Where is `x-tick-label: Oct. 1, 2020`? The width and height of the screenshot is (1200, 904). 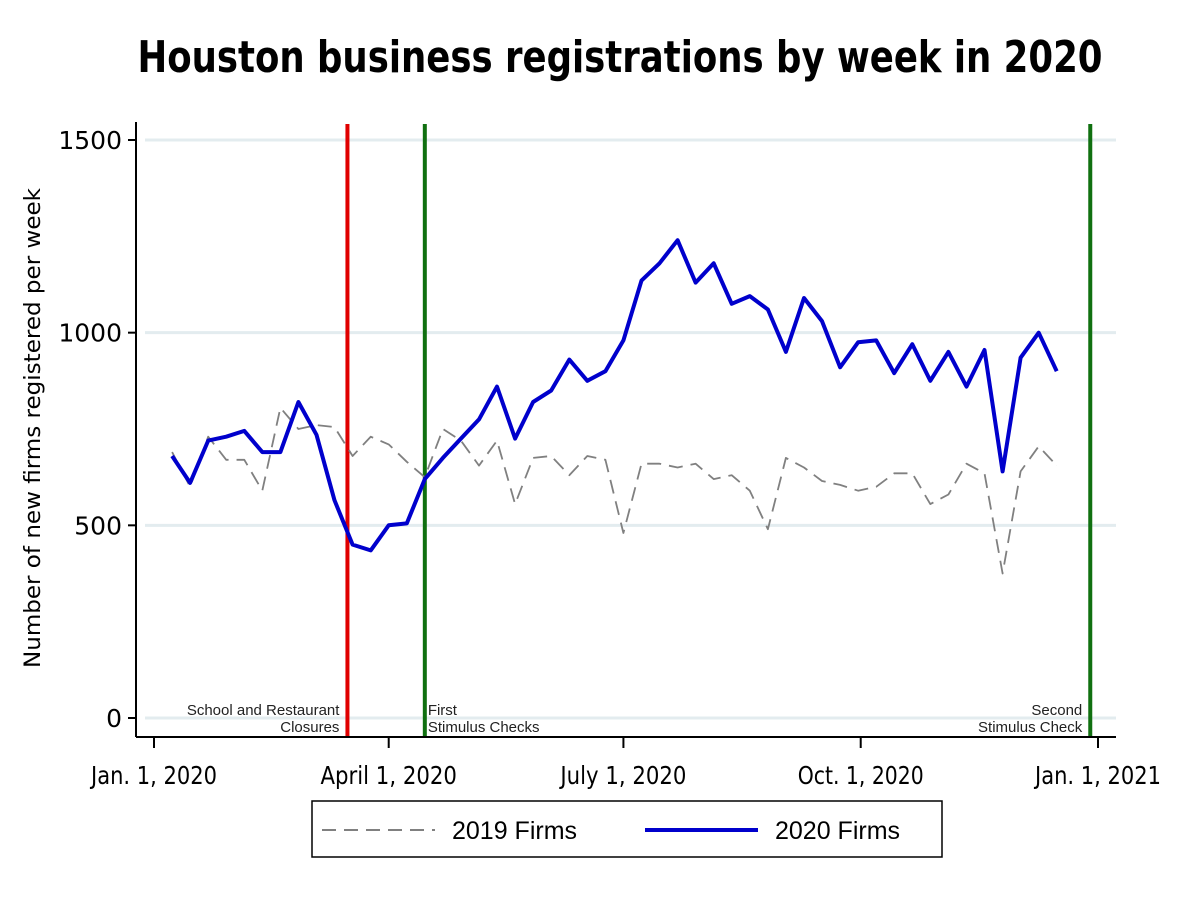
x-tick-label: Oct. 1, 2020 is located at coordinates (861, 775).